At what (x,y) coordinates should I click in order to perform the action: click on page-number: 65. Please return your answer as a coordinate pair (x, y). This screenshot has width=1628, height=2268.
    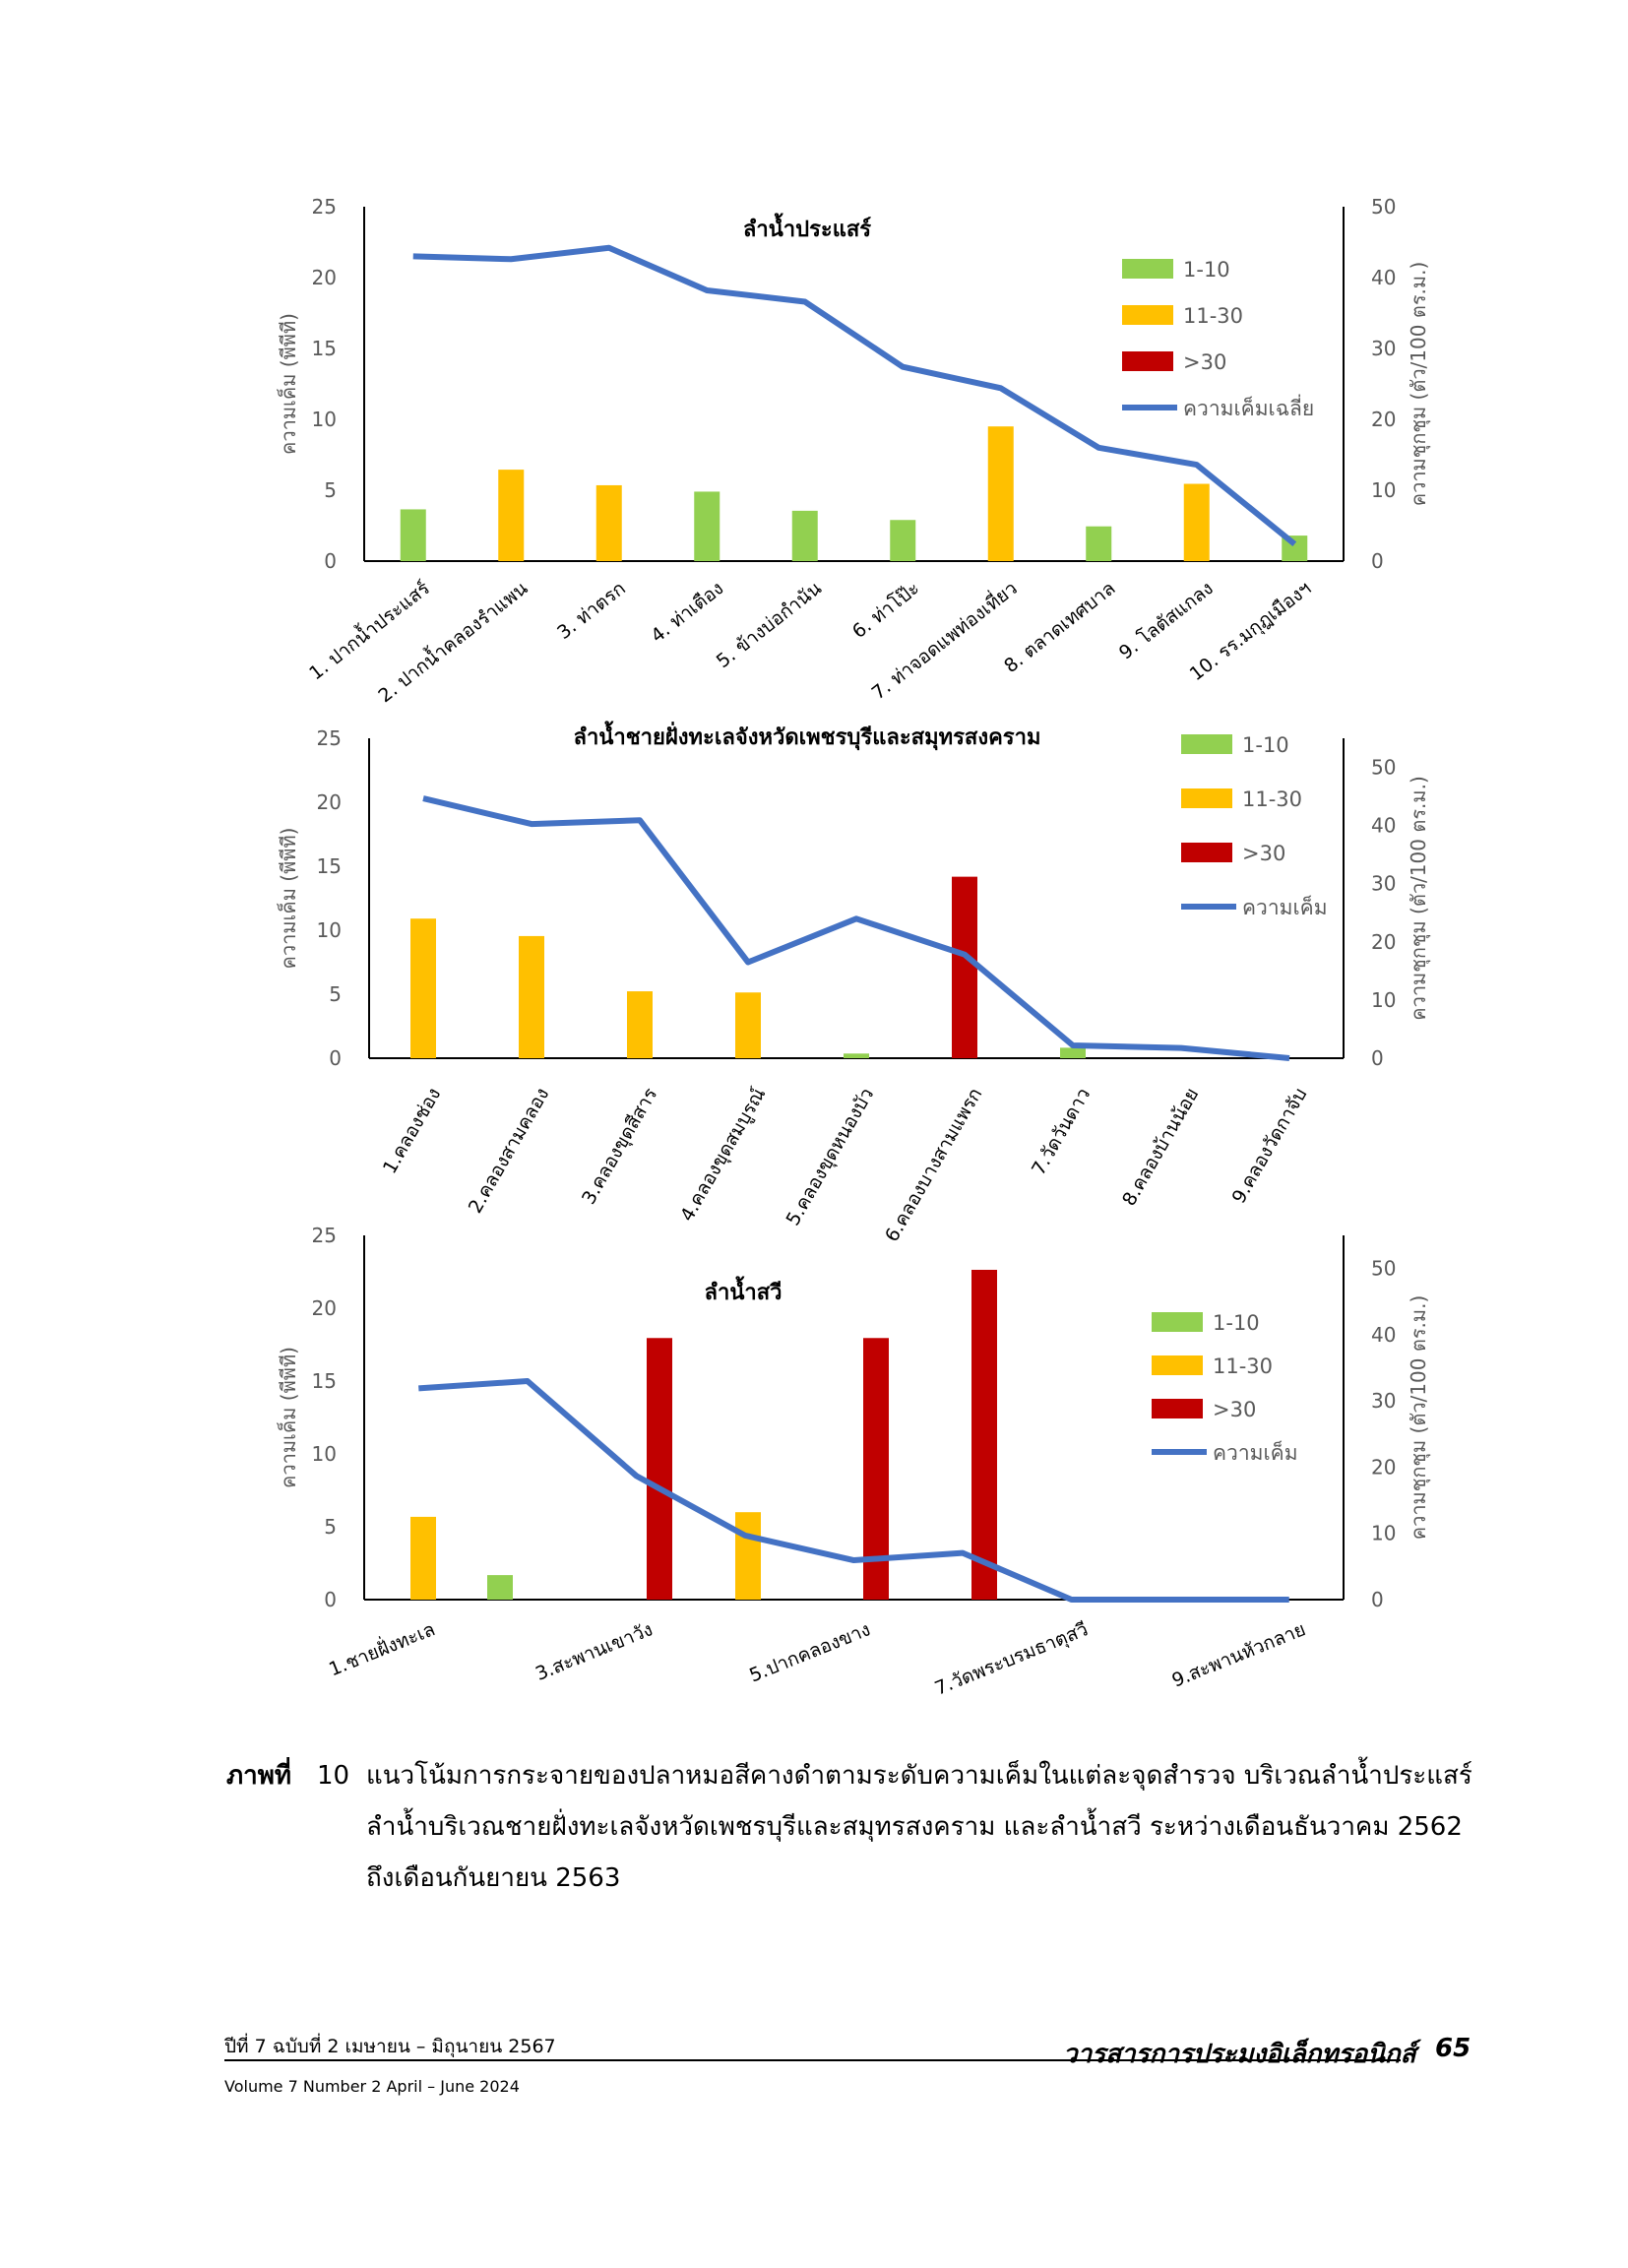
    Looking at the image, I should click on (1453, 2048).